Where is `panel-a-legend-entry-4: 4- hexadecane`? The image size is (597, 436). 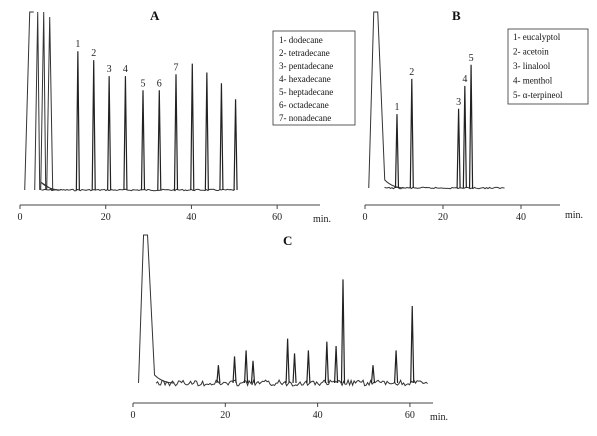 panel-a-legend-entry-4: 4- hexadecane is located at coordinates (305, 79).